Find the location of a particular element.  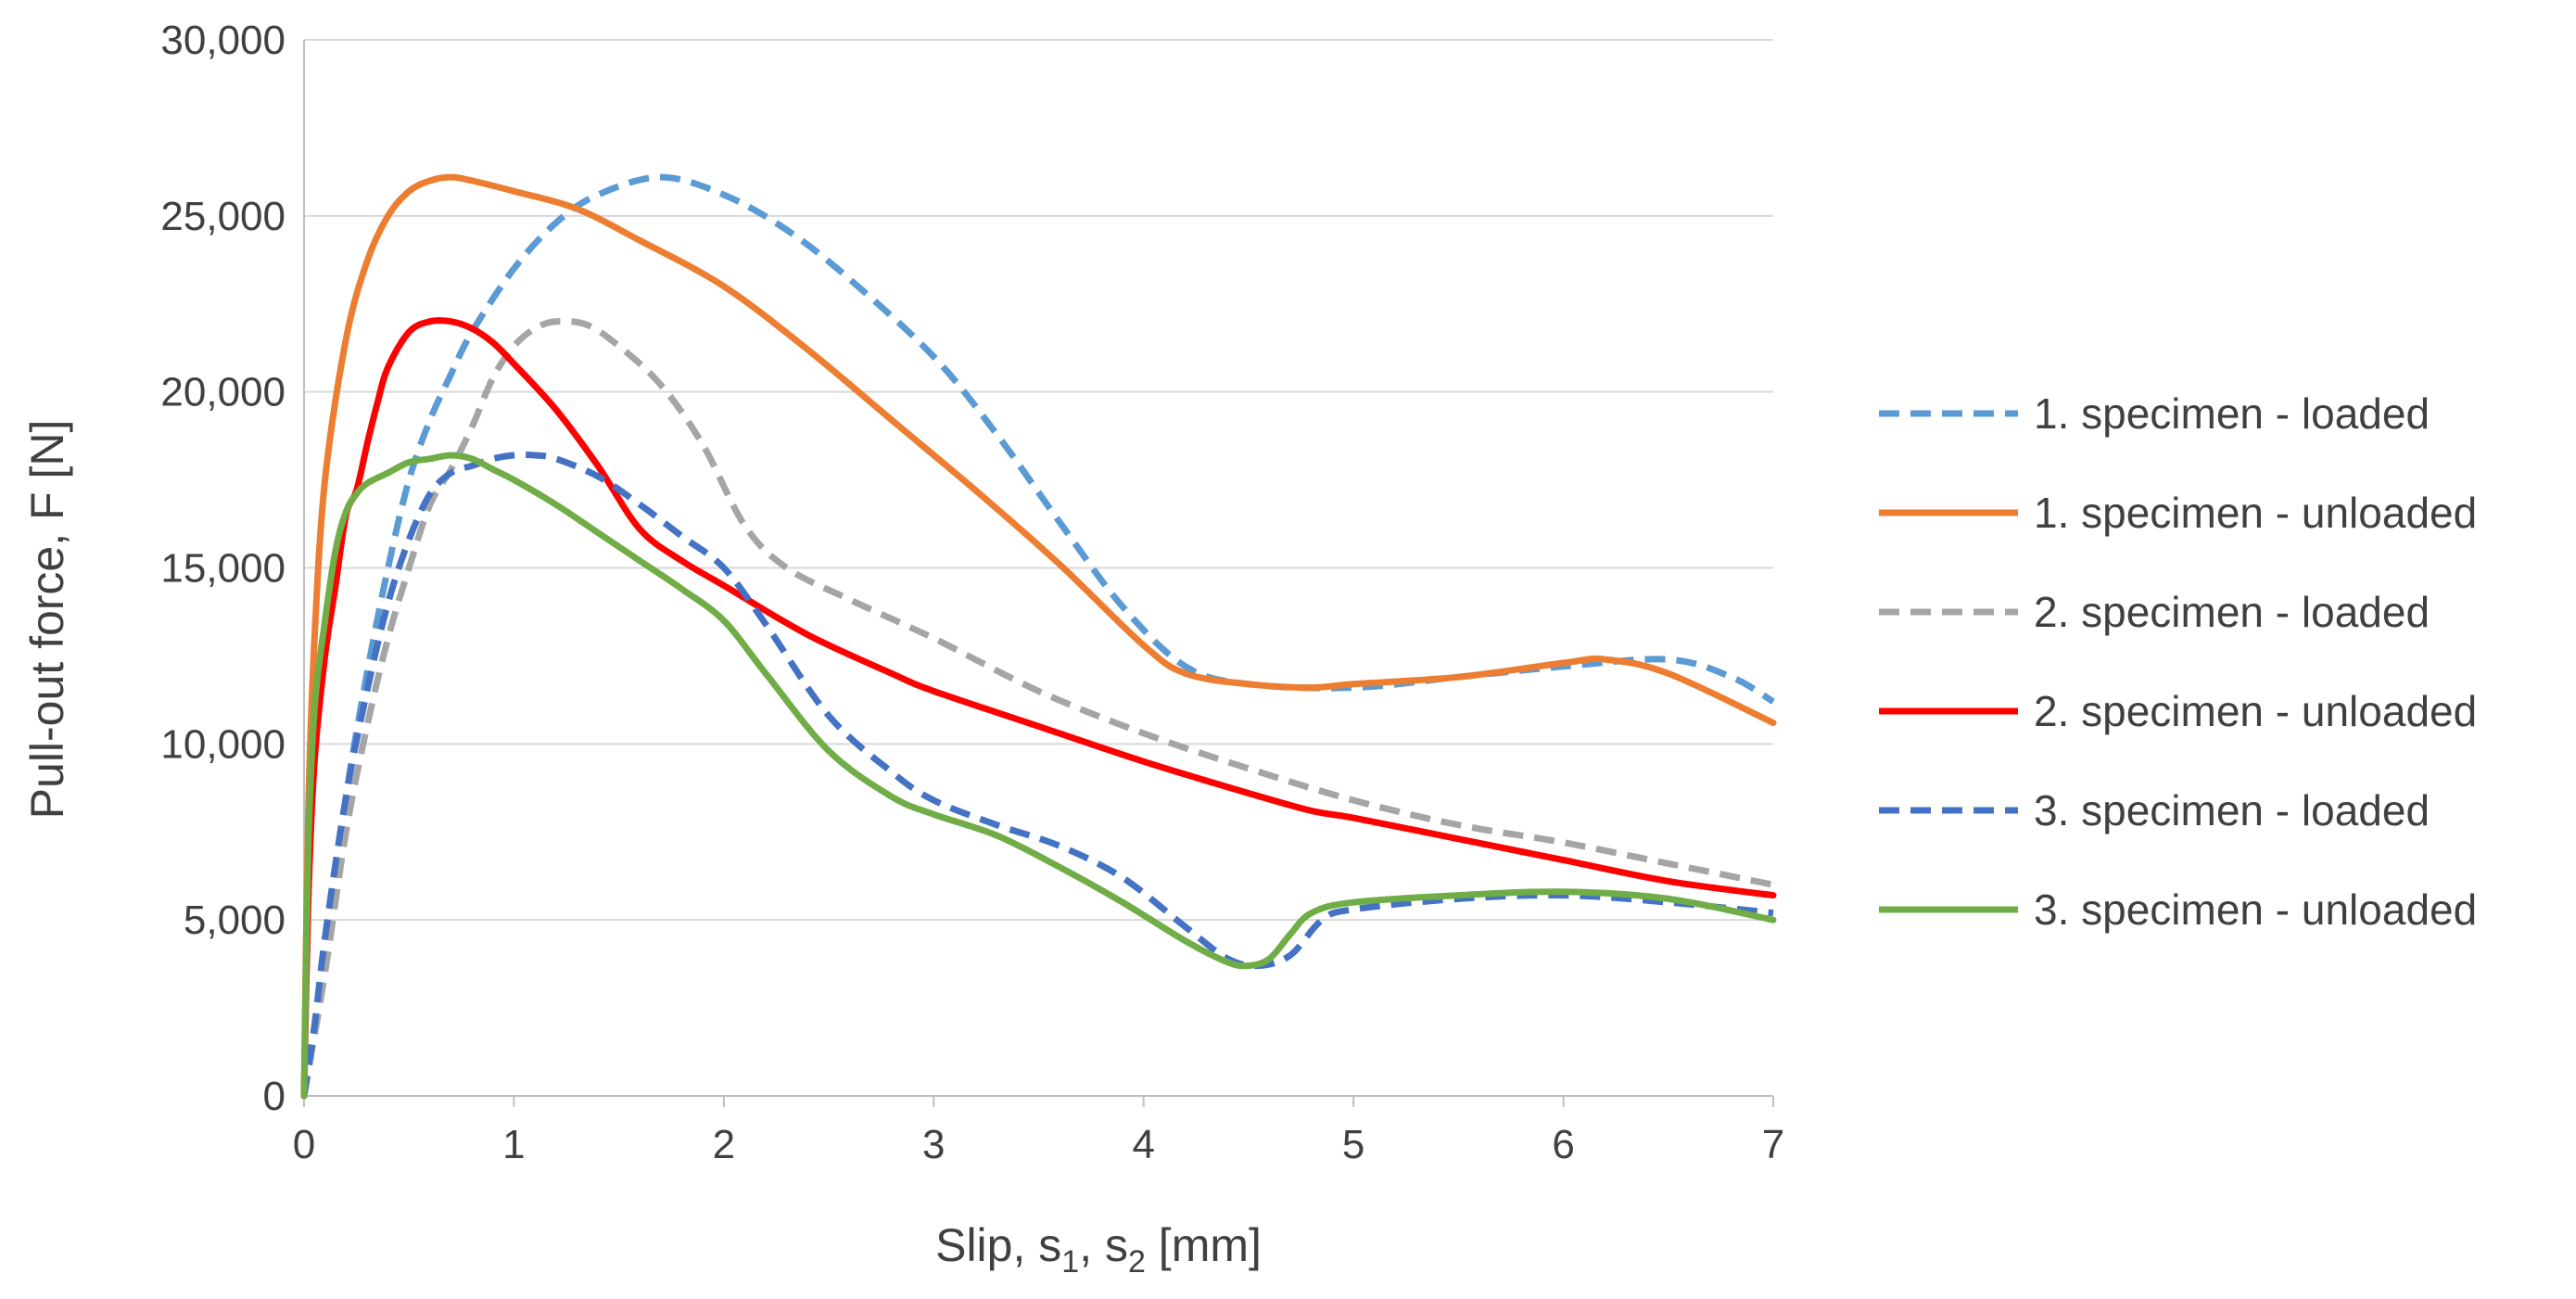

x-tick-label-4: 4 is located at coordinates (1143, 1144).